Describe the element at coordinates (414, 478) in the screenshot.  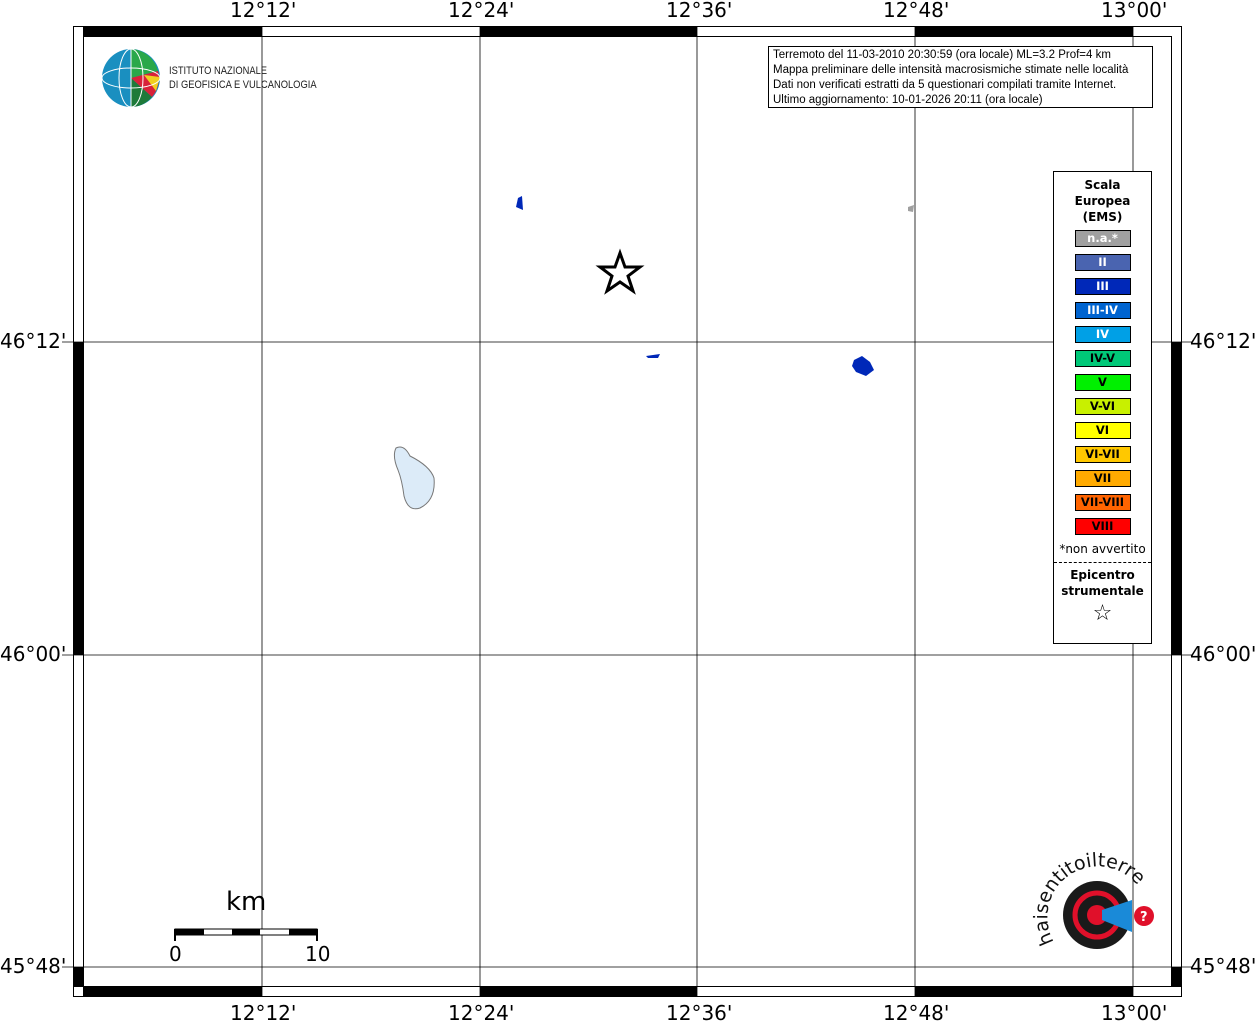
I see `lake` at that location.